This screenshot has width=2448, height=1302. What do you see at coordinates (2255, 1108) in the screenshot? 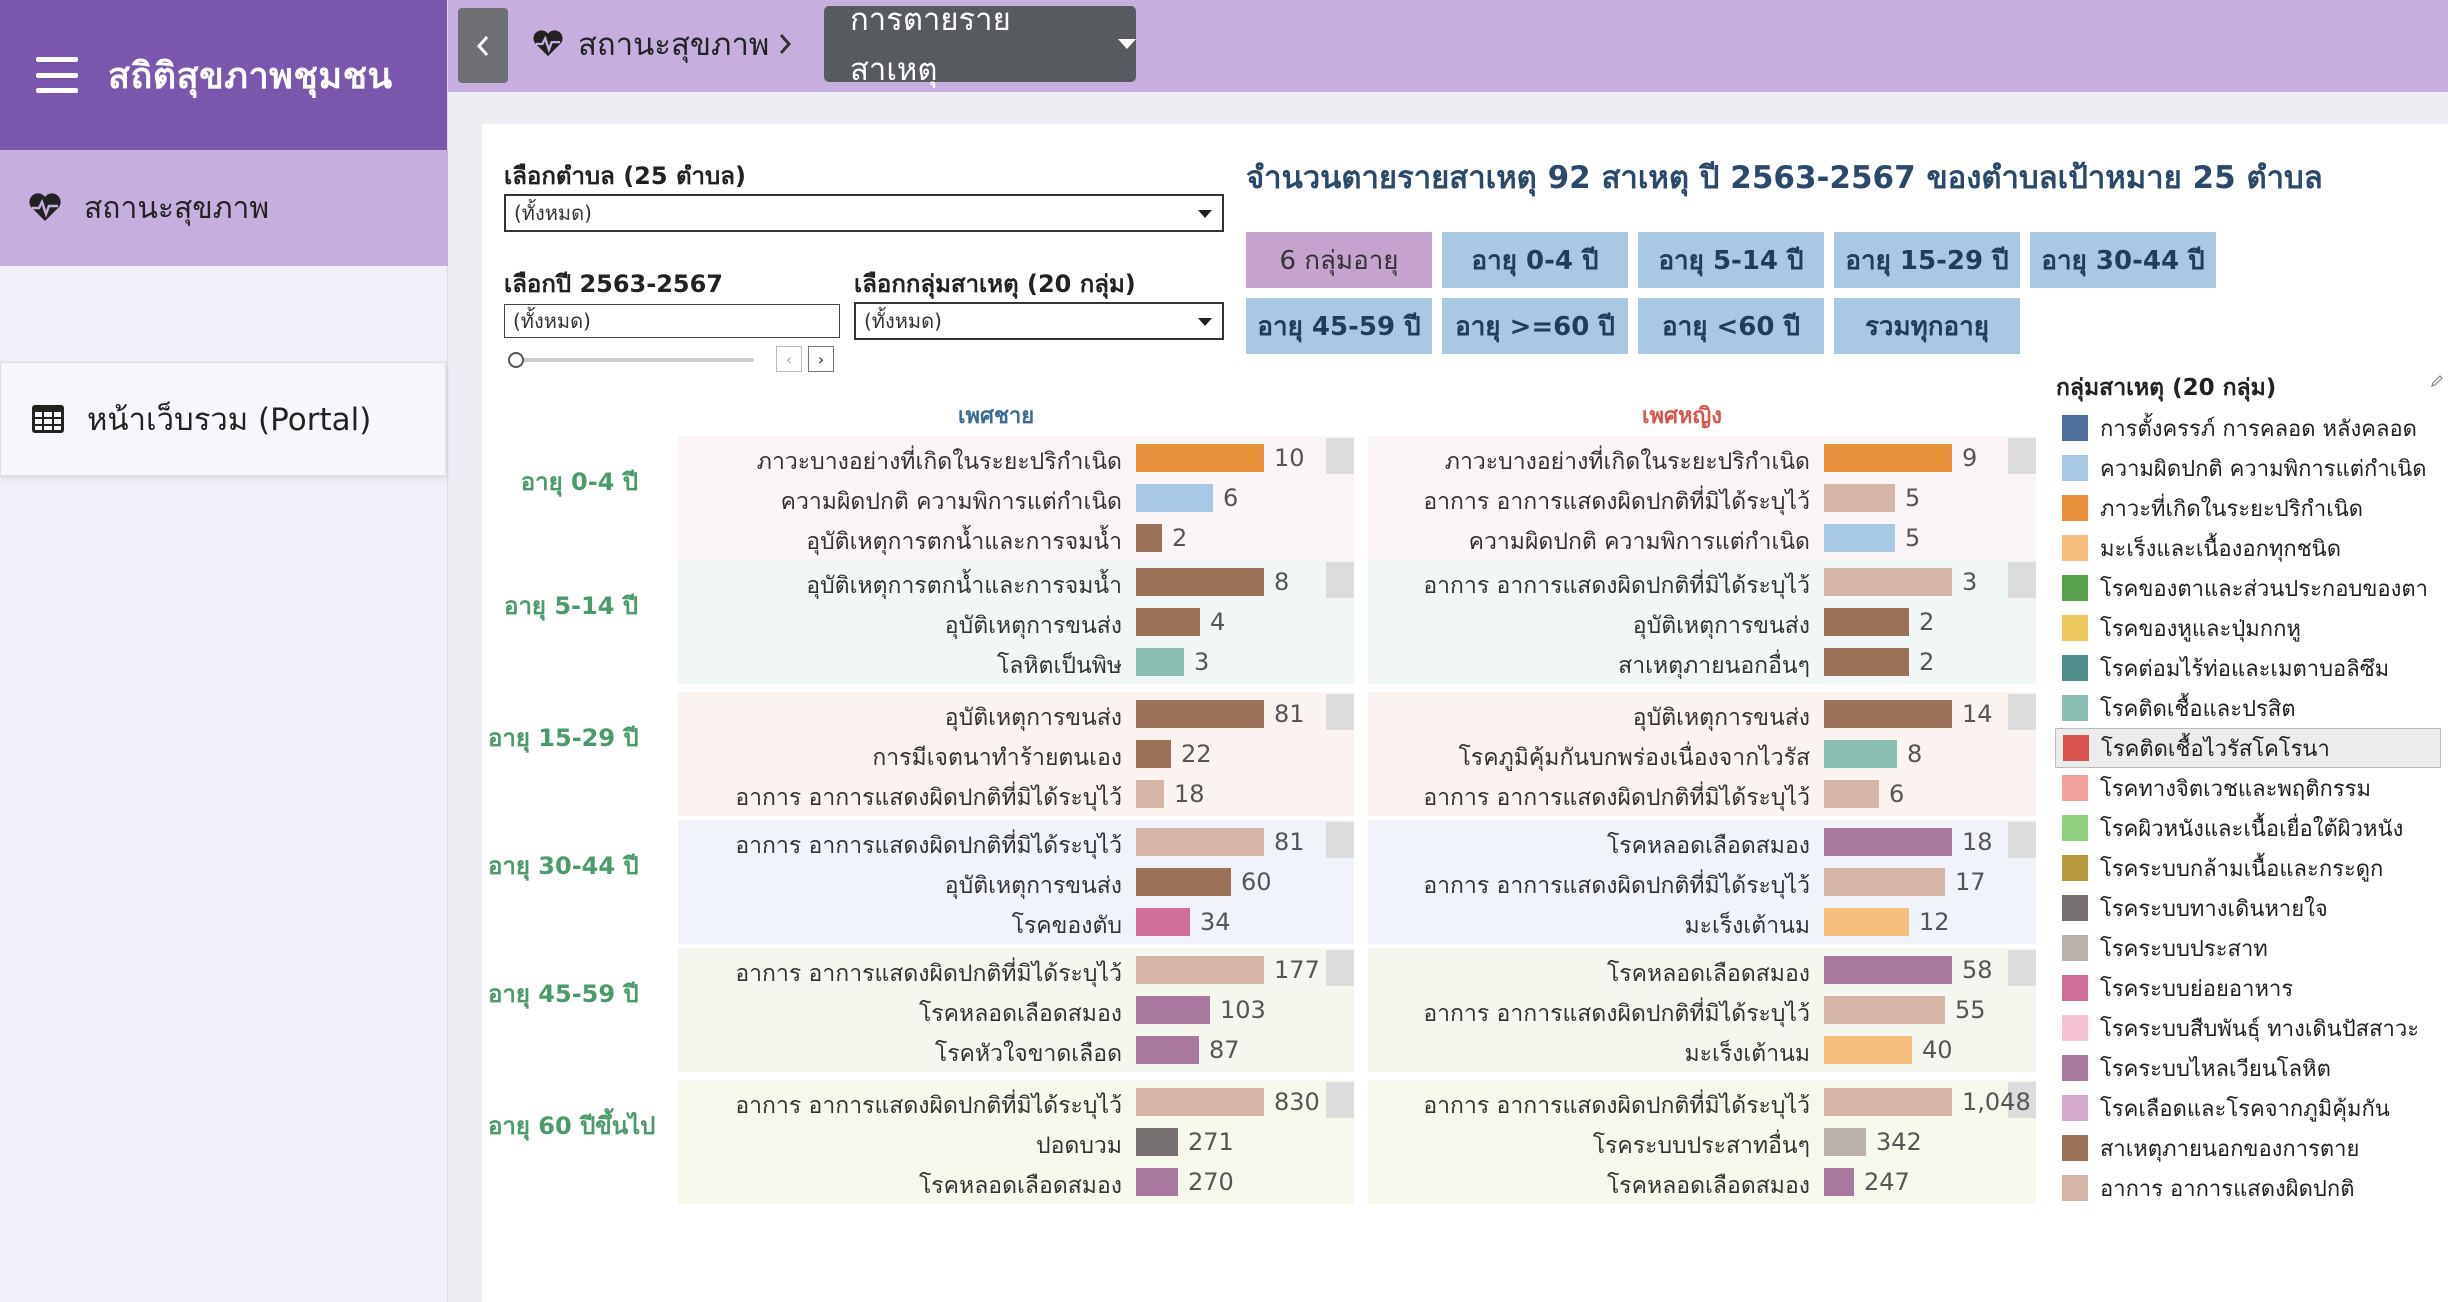
I see `legend-item: โรคเลือดและโรคจากภูมิคุ้มกัน` at bounding box center [2255, 1108].